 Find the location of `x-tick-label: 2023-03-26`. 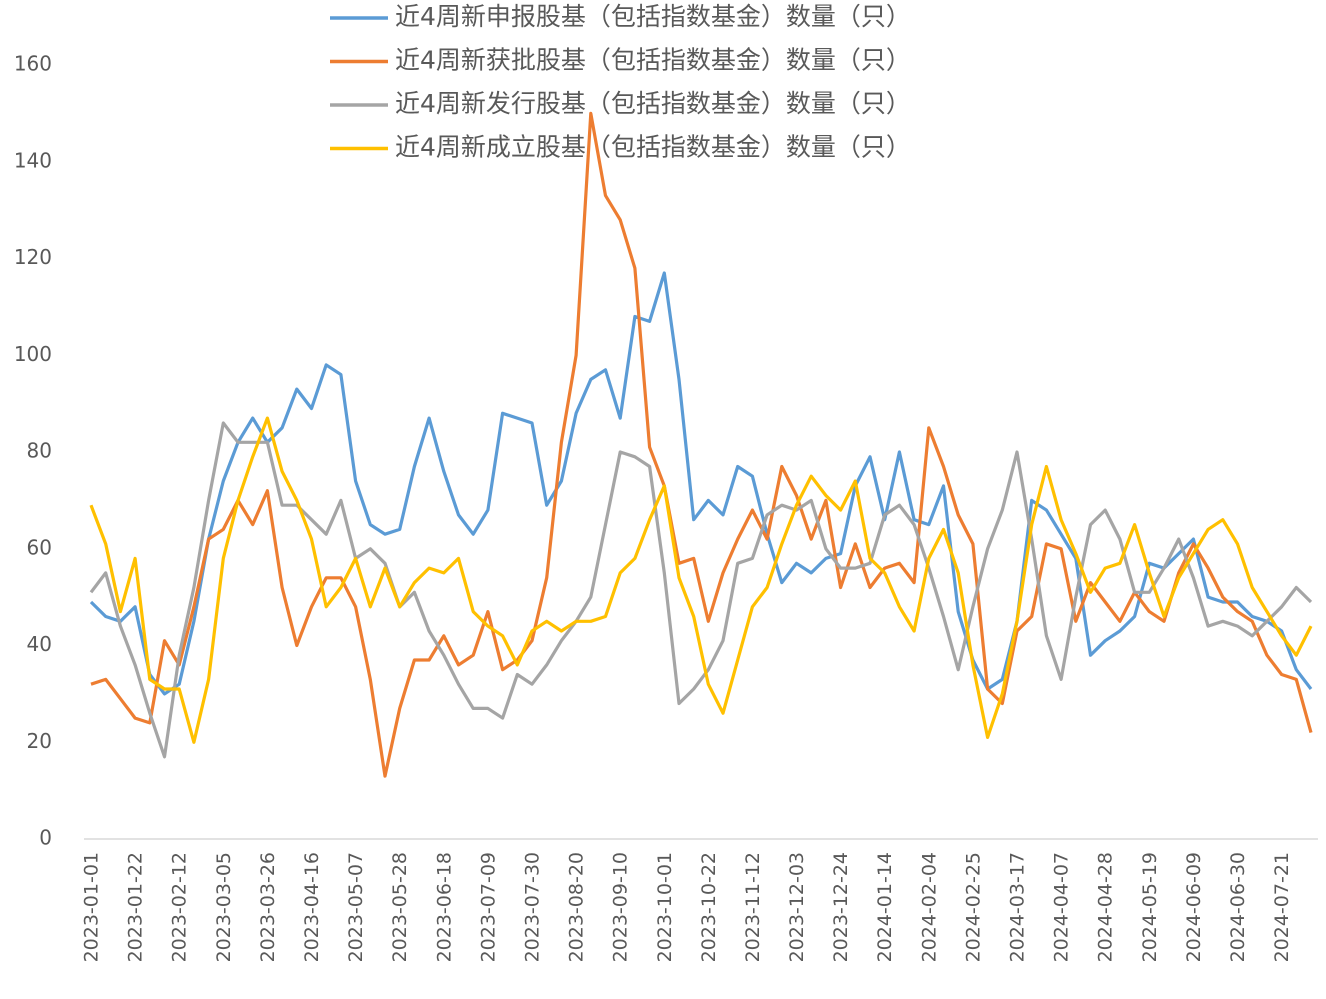

x-tick-label: 2023-03-26 is located at coordinates (268, 907).